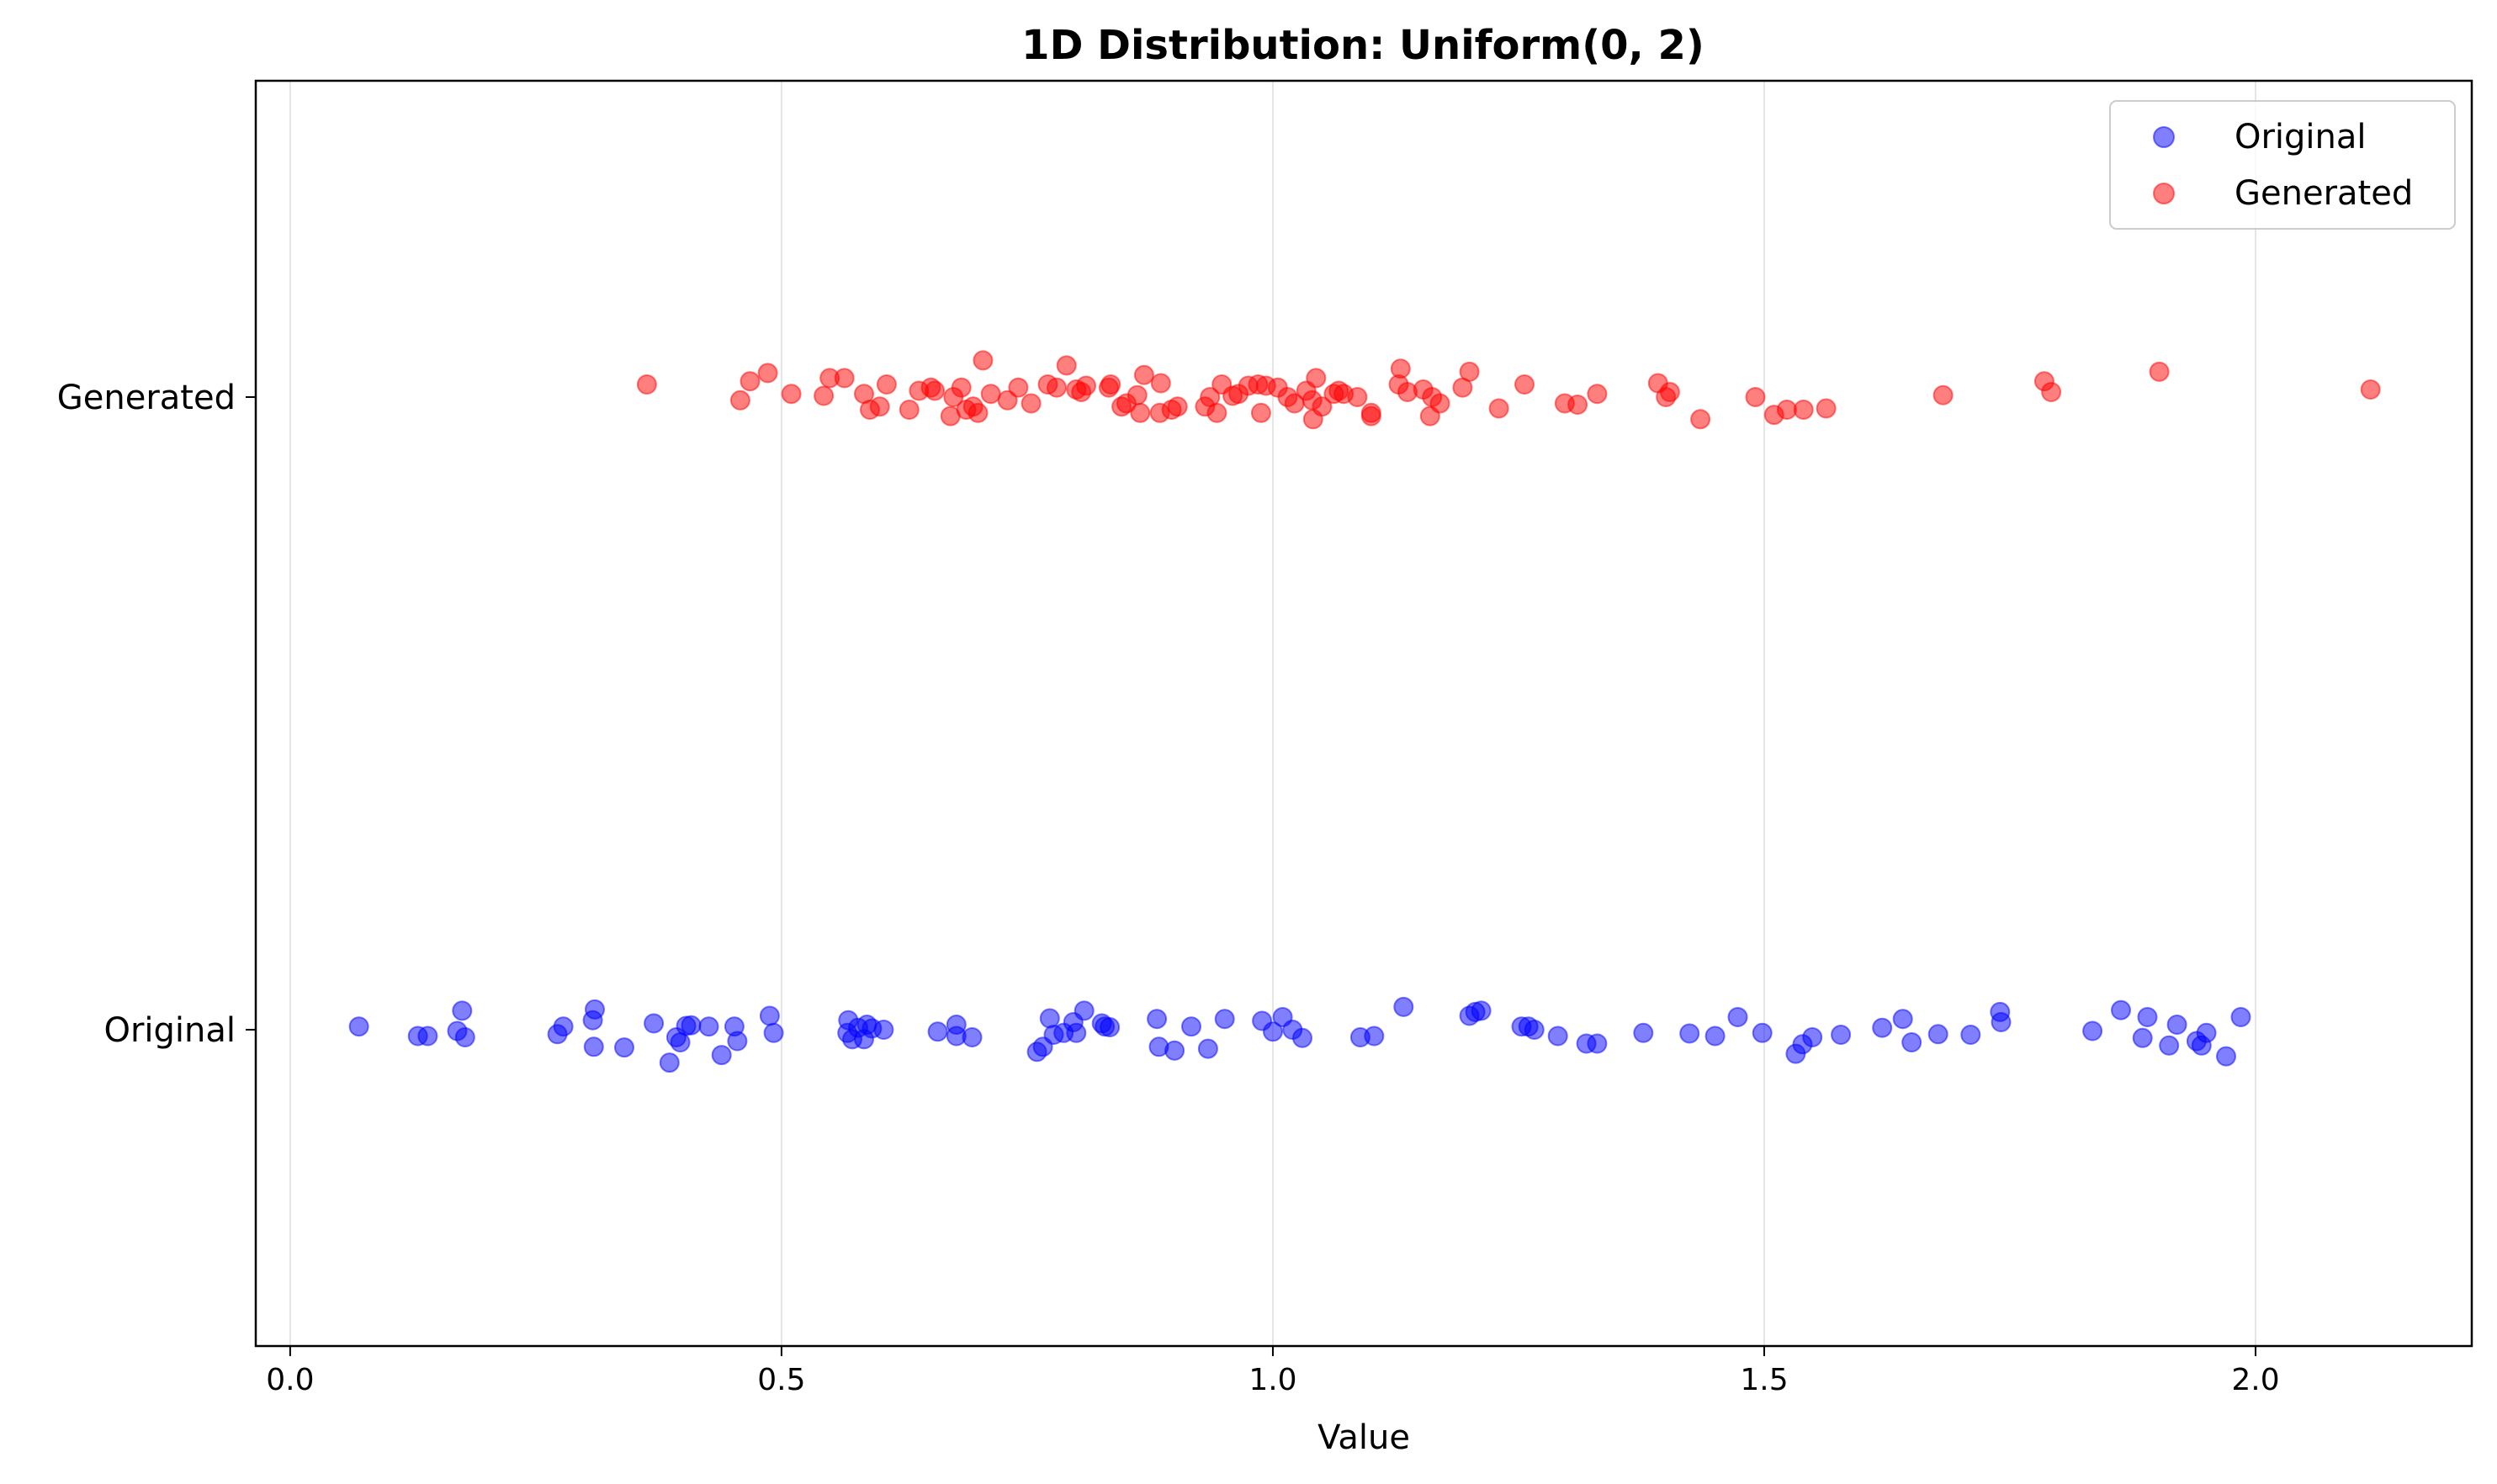 The image size is (2497, 1484). What do you see at coordinates (157, 714) in the screenshot?
I see `y-axis-ticks: Original Generated` at bounding box center [157, 714].